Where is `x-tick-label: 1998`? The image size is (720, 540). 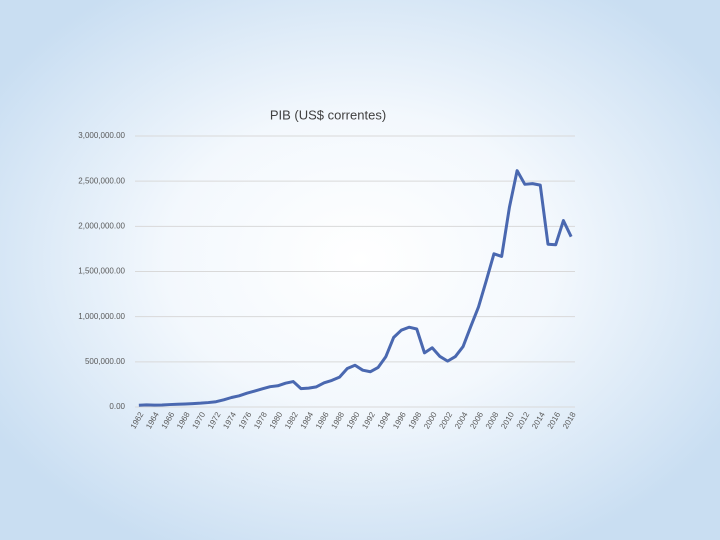
x-tick-label: 1998 is located at coordinates (415, 420).